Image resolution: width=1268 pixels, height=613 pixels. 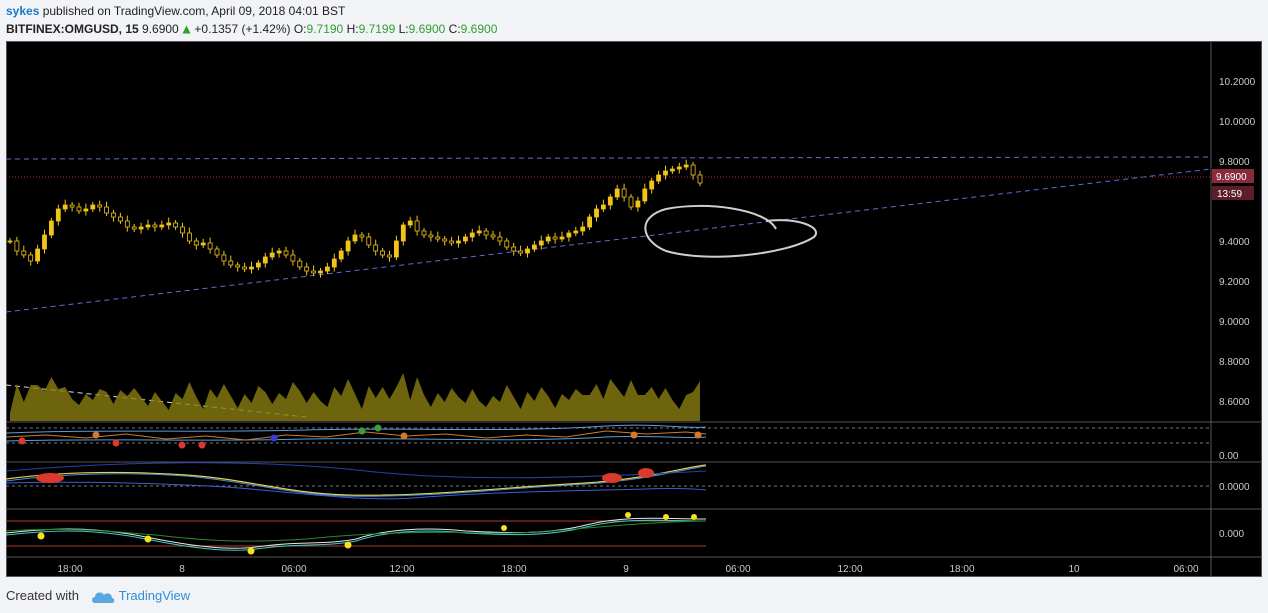 I want to click on countdown-tag: 13:59, so click(x=1233, y=193).